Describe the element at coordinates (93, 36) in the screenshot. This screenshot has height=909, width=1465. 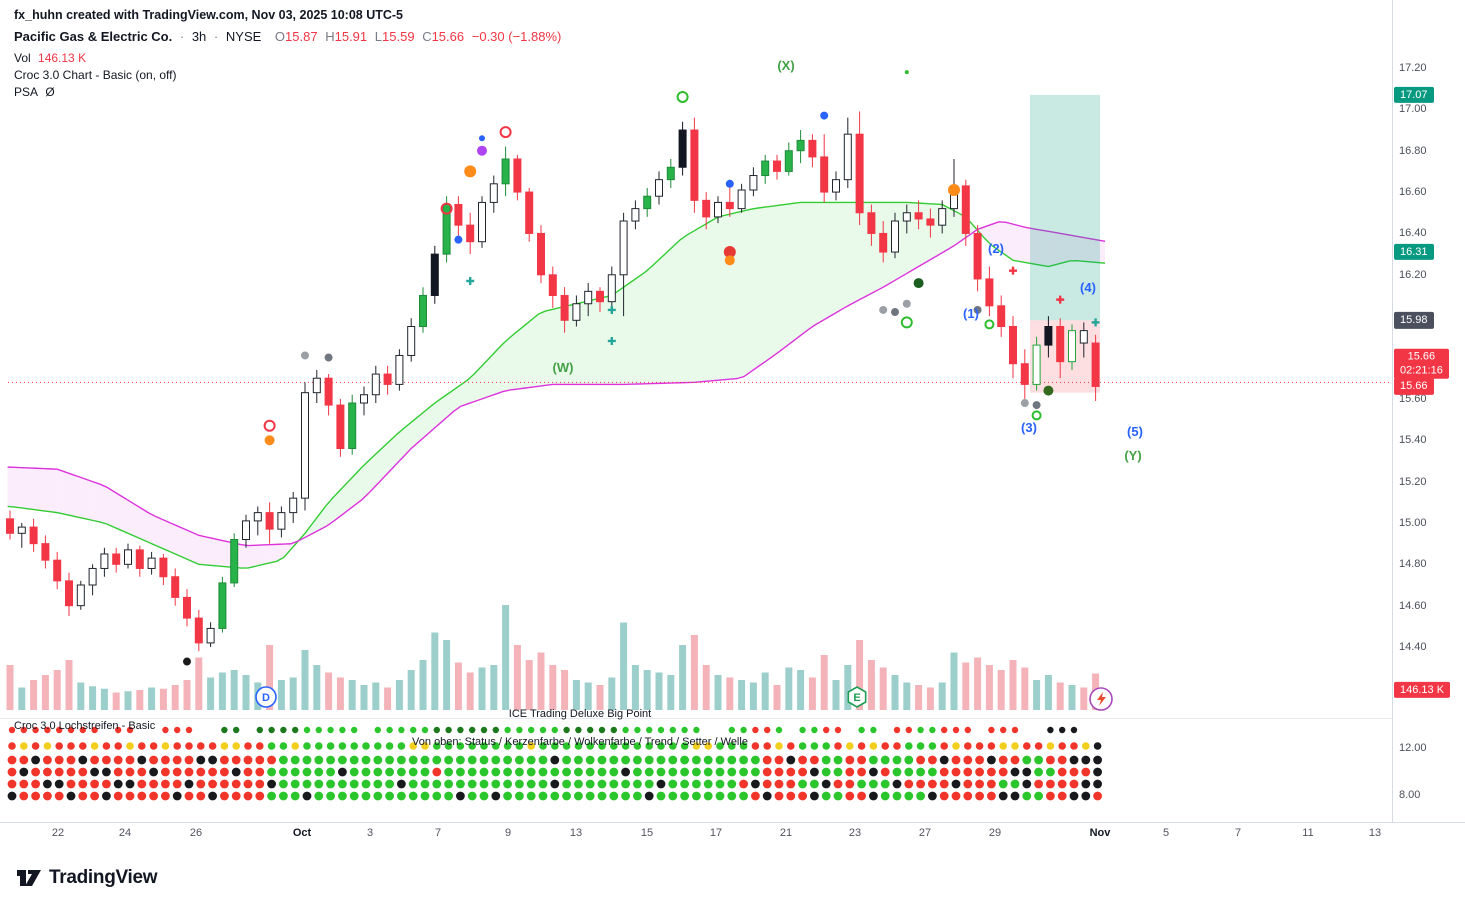
I see `symbol-title: Pacific Gas & Electric Co.` at that location.